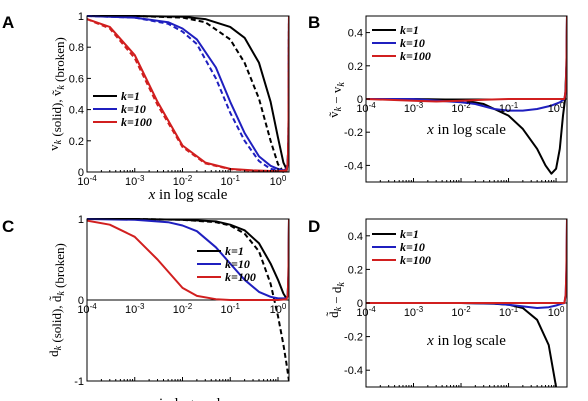 This screenshot has width=588, height=401. I want to click on y-tick-label: -1, so click(79, 382).